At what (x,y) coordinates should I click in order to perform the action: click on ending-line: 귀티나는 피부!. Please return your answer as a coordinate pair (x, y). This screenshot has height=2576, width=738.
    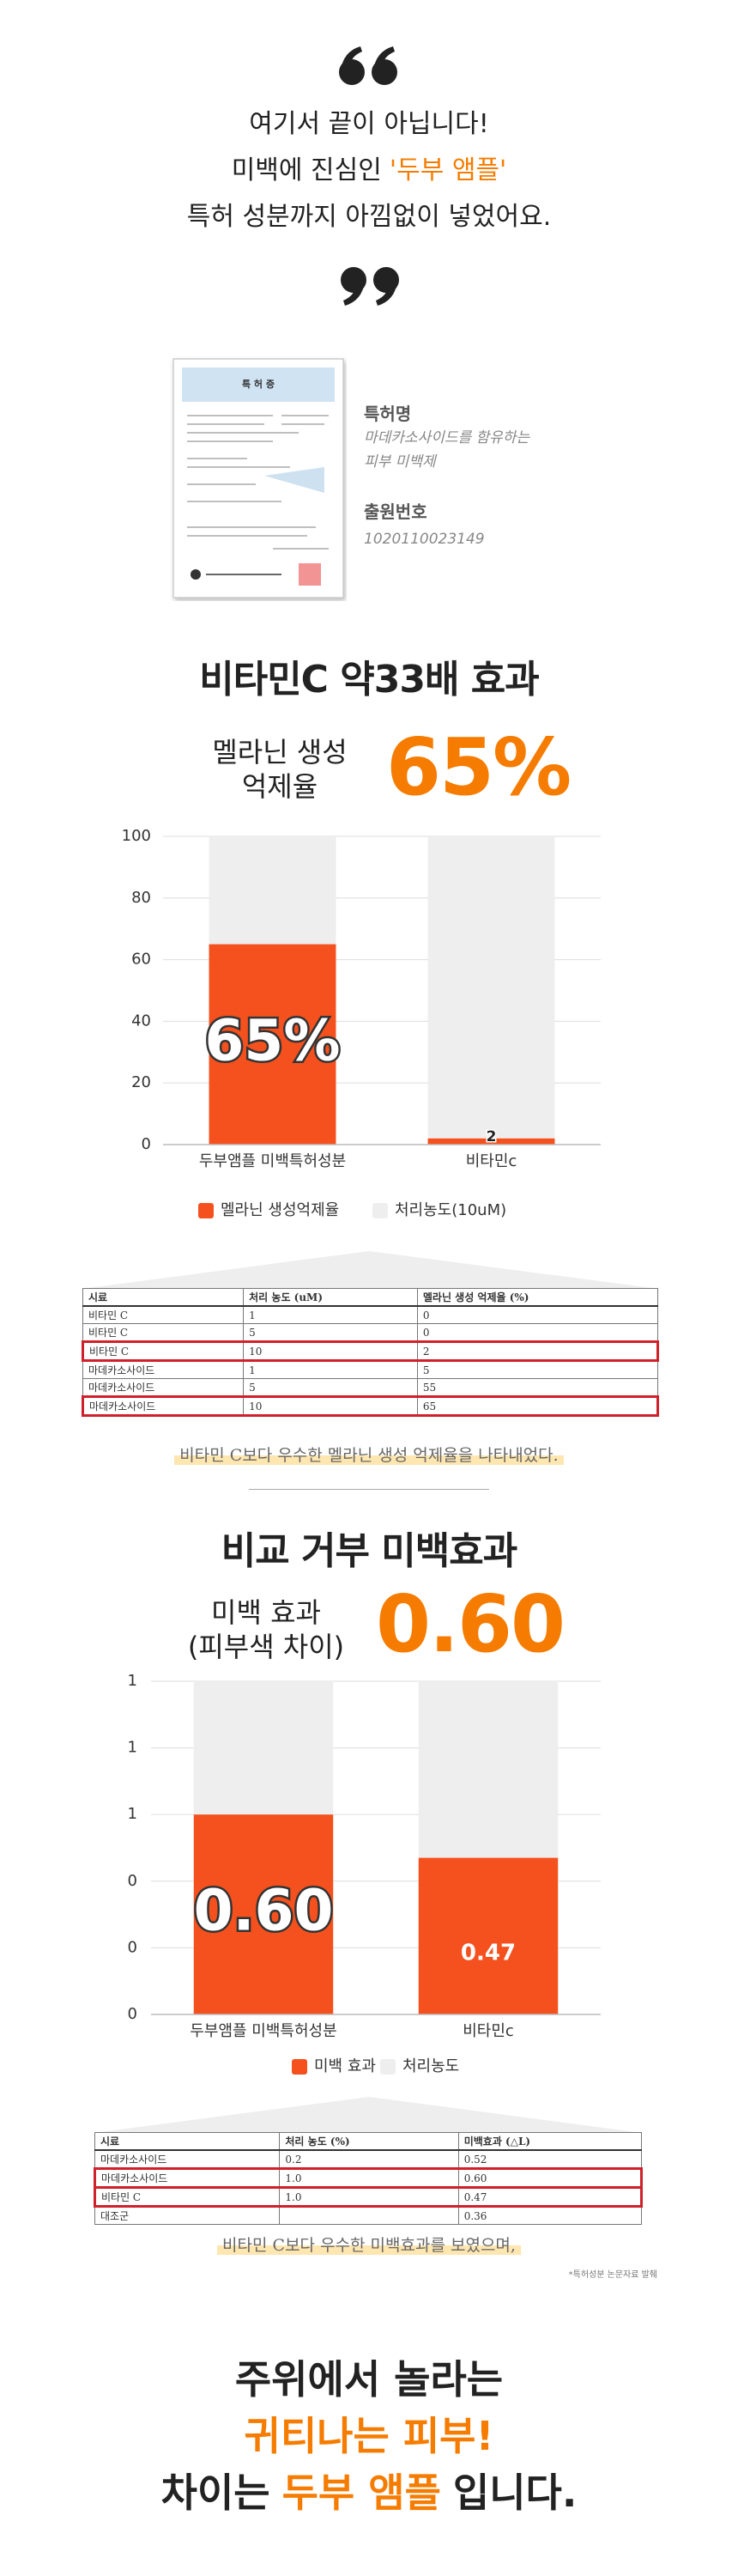
    Looking at the image, I should click on (369, 2436).